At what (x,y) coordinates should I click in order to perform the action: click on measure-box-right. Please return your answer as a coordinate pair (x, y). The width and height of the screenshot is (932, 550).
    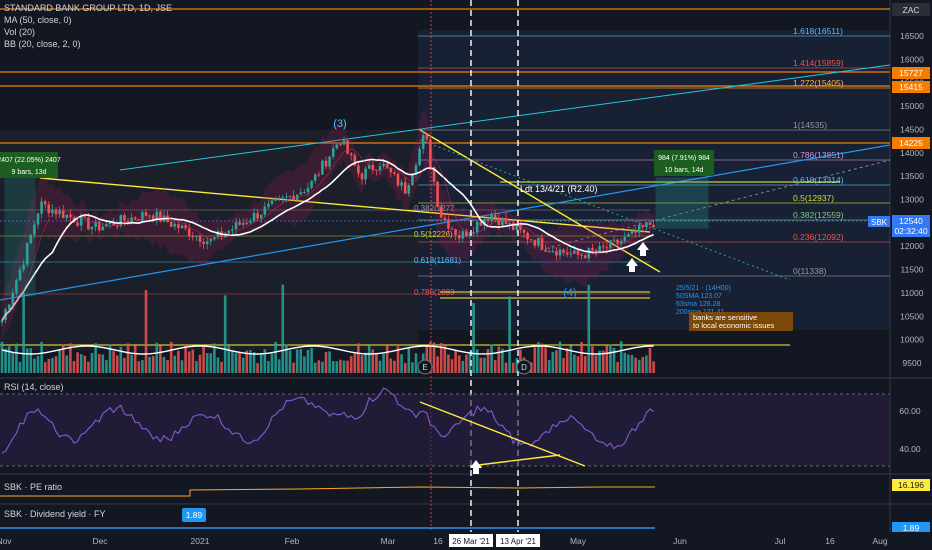
    Looking at the image, I should click on (682, 203).